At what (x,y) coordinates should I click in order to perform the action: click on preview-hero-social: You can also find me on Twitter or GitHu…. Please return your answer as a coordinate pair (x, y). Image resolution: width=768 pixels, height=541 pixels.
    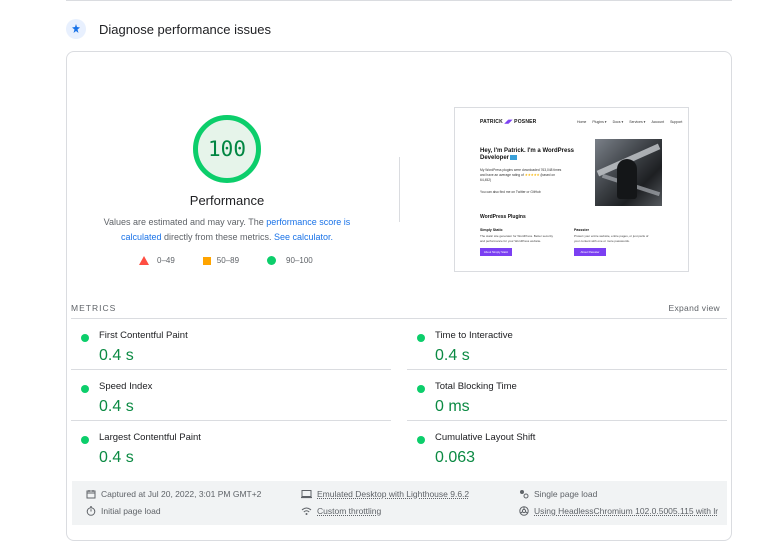
    Looking at the image, I should click on (510, 192).